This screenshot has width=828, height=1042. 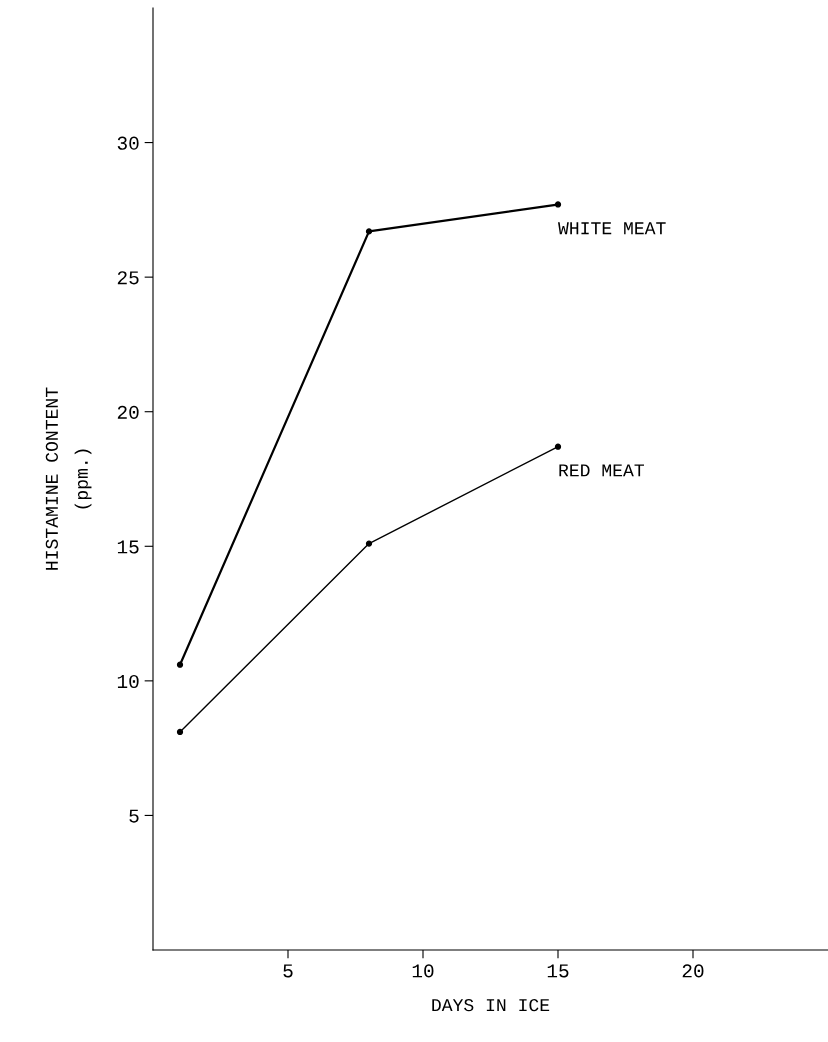 What do you see at coordinates (288, 971) in the screenshot?
I see `x-tick-label: 5` at bounding box center [288, 971].